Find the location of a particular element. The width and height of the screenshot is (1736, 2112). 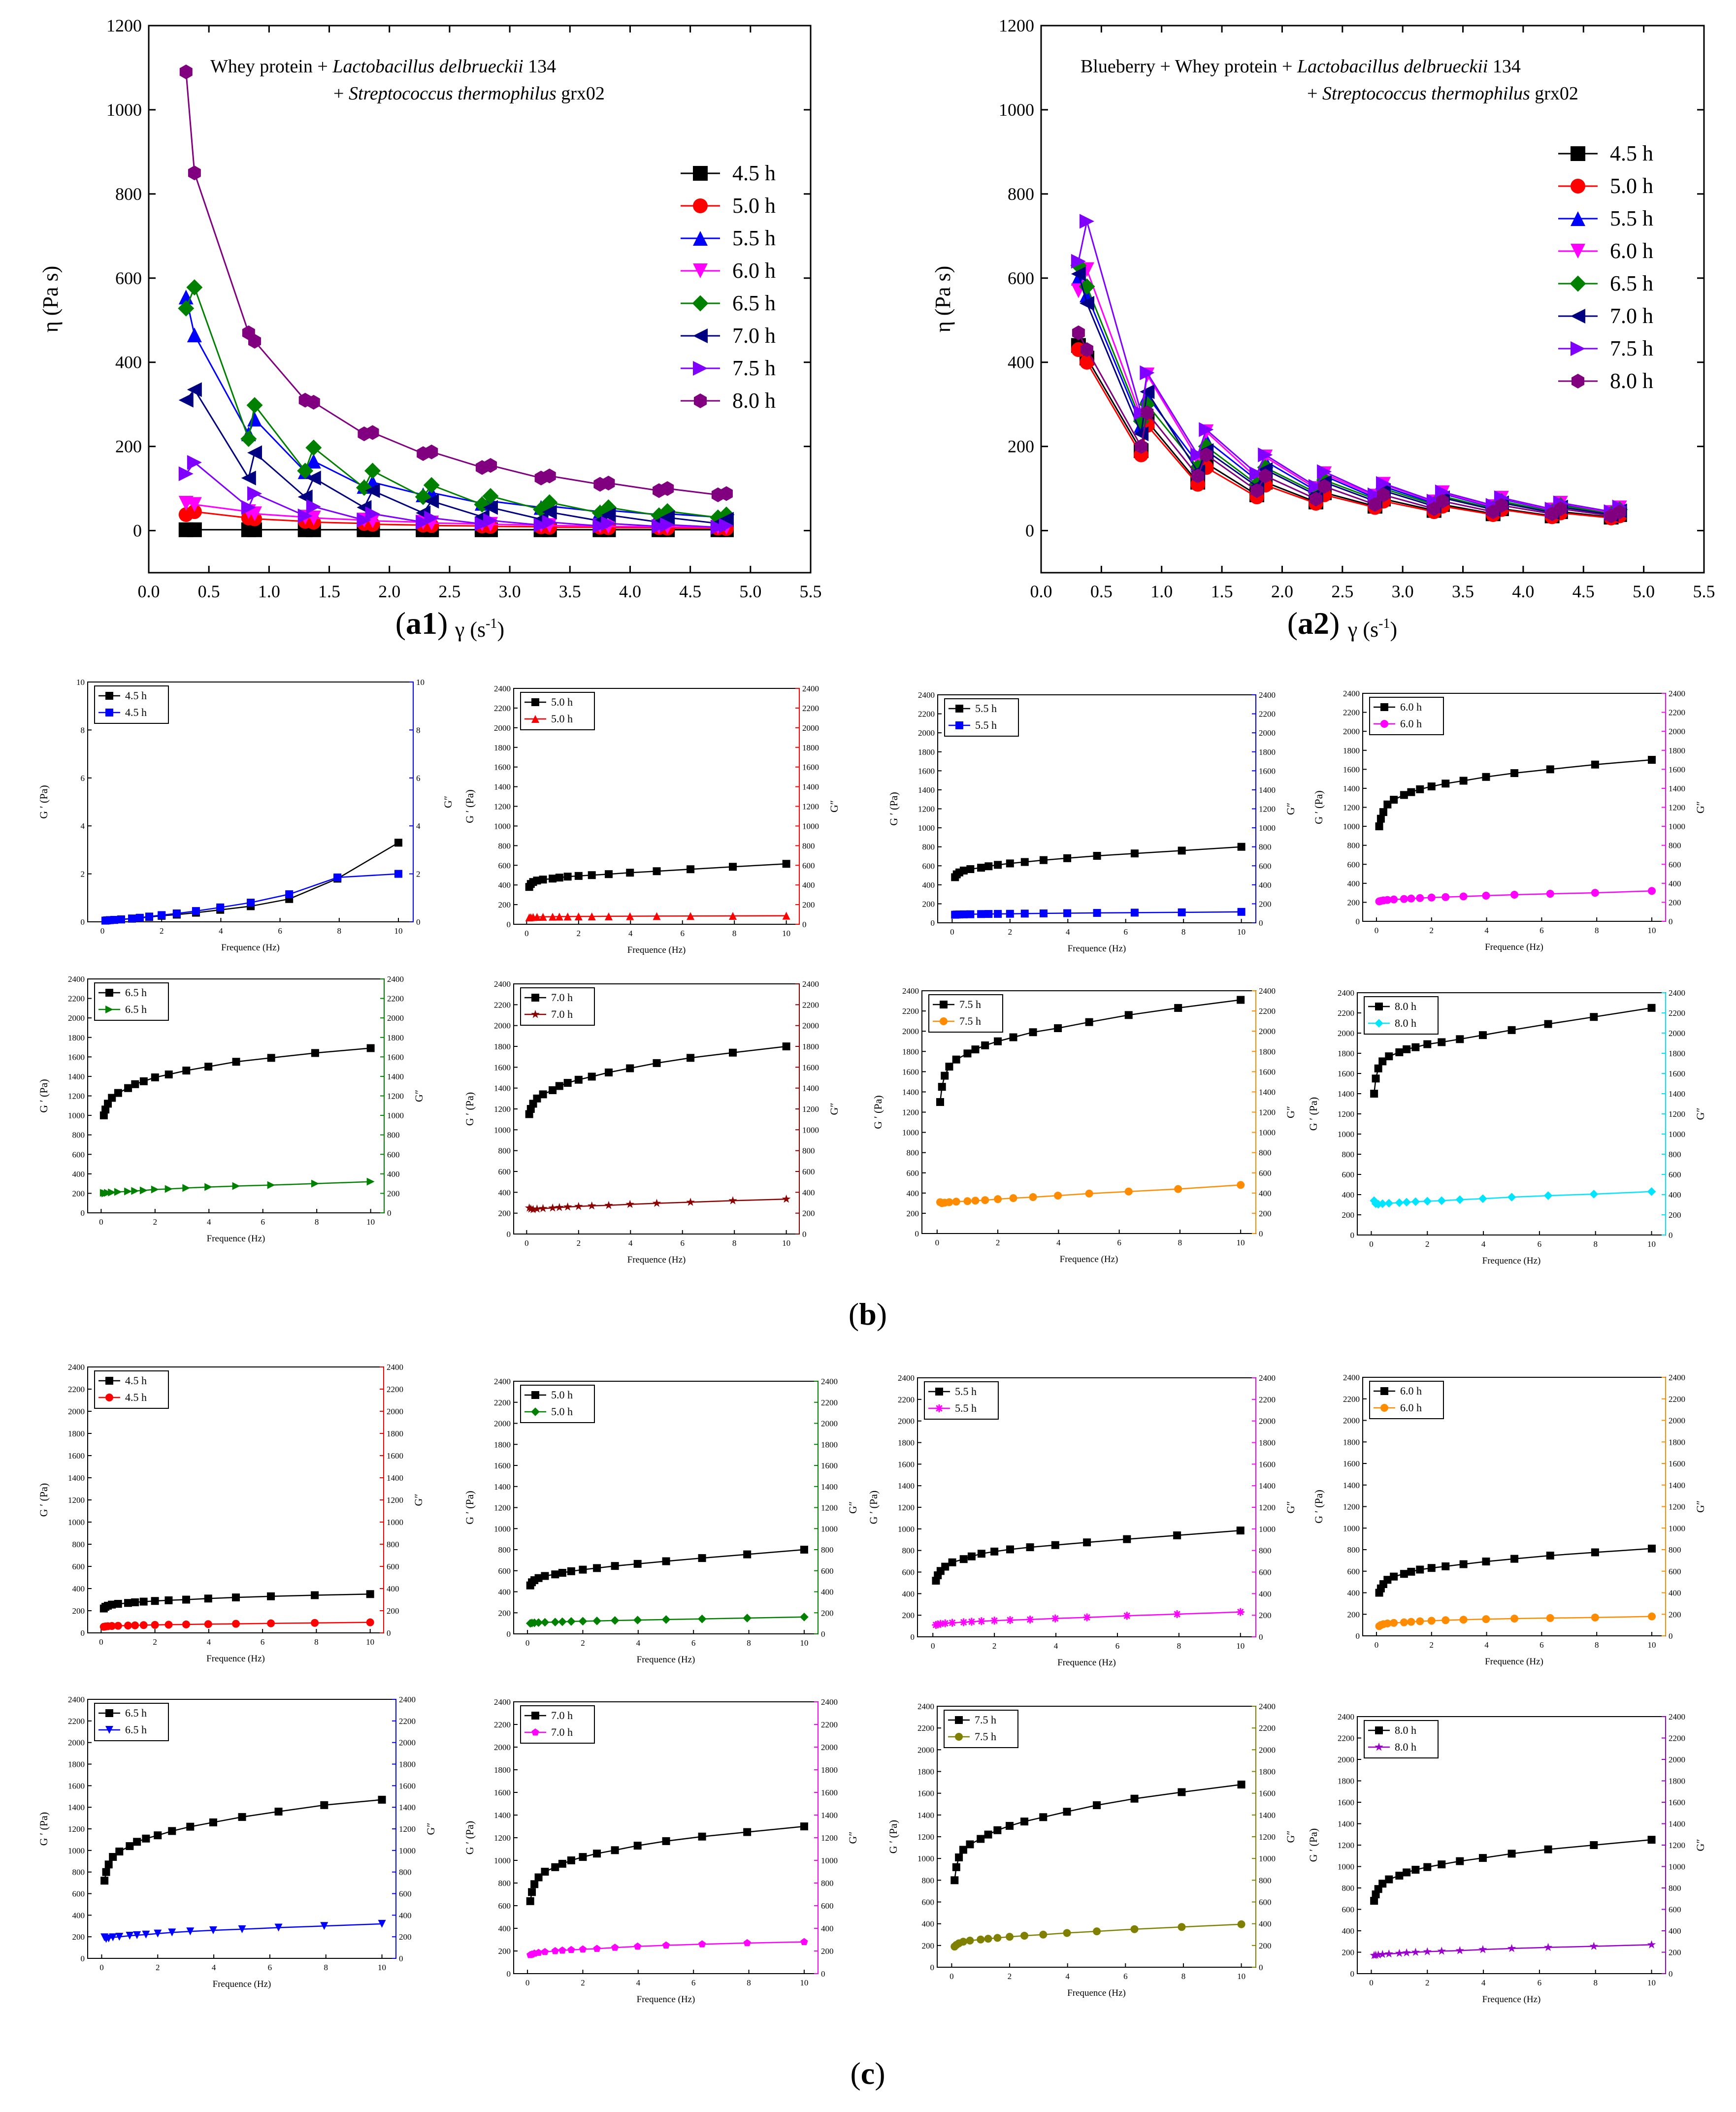

y-tick-label: 1800 is located at coordinates (502, 1444).